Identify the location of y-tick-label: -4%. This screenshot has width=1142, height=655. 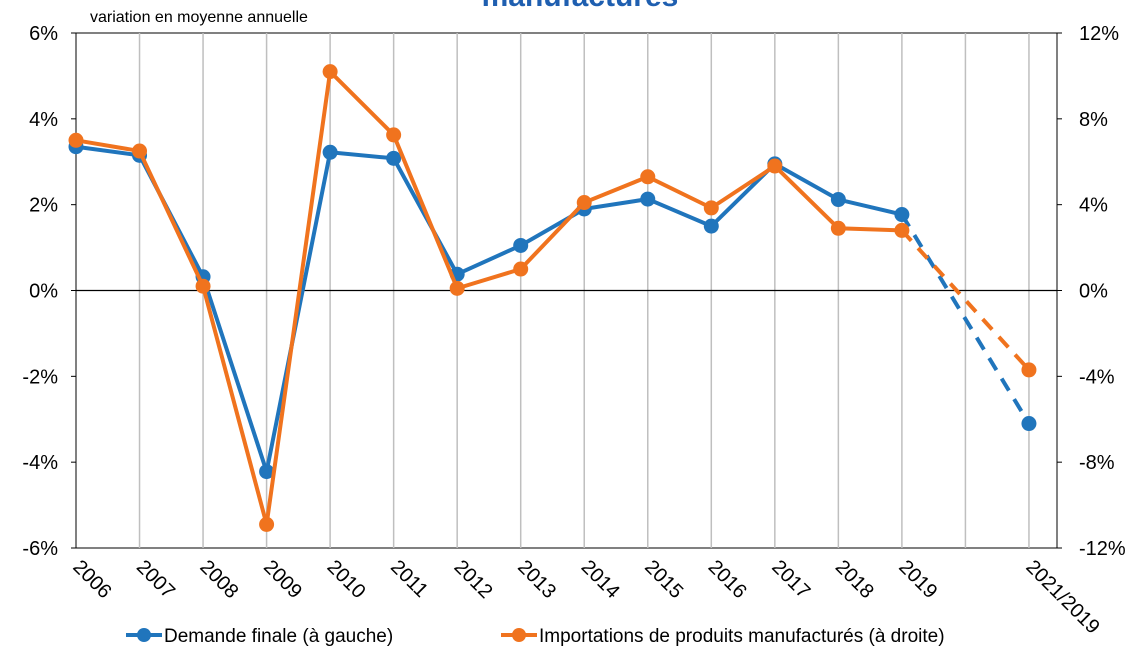
(40, 463).